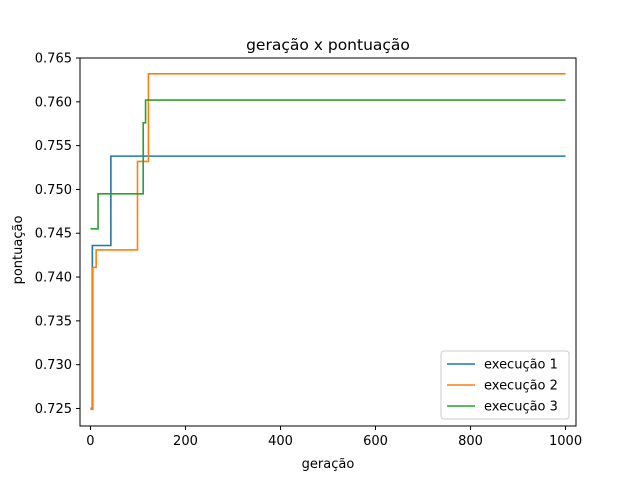 The height and width of the screenshot is (480, 640). I want to click on x-tick-label: 200, so click(185, 441).